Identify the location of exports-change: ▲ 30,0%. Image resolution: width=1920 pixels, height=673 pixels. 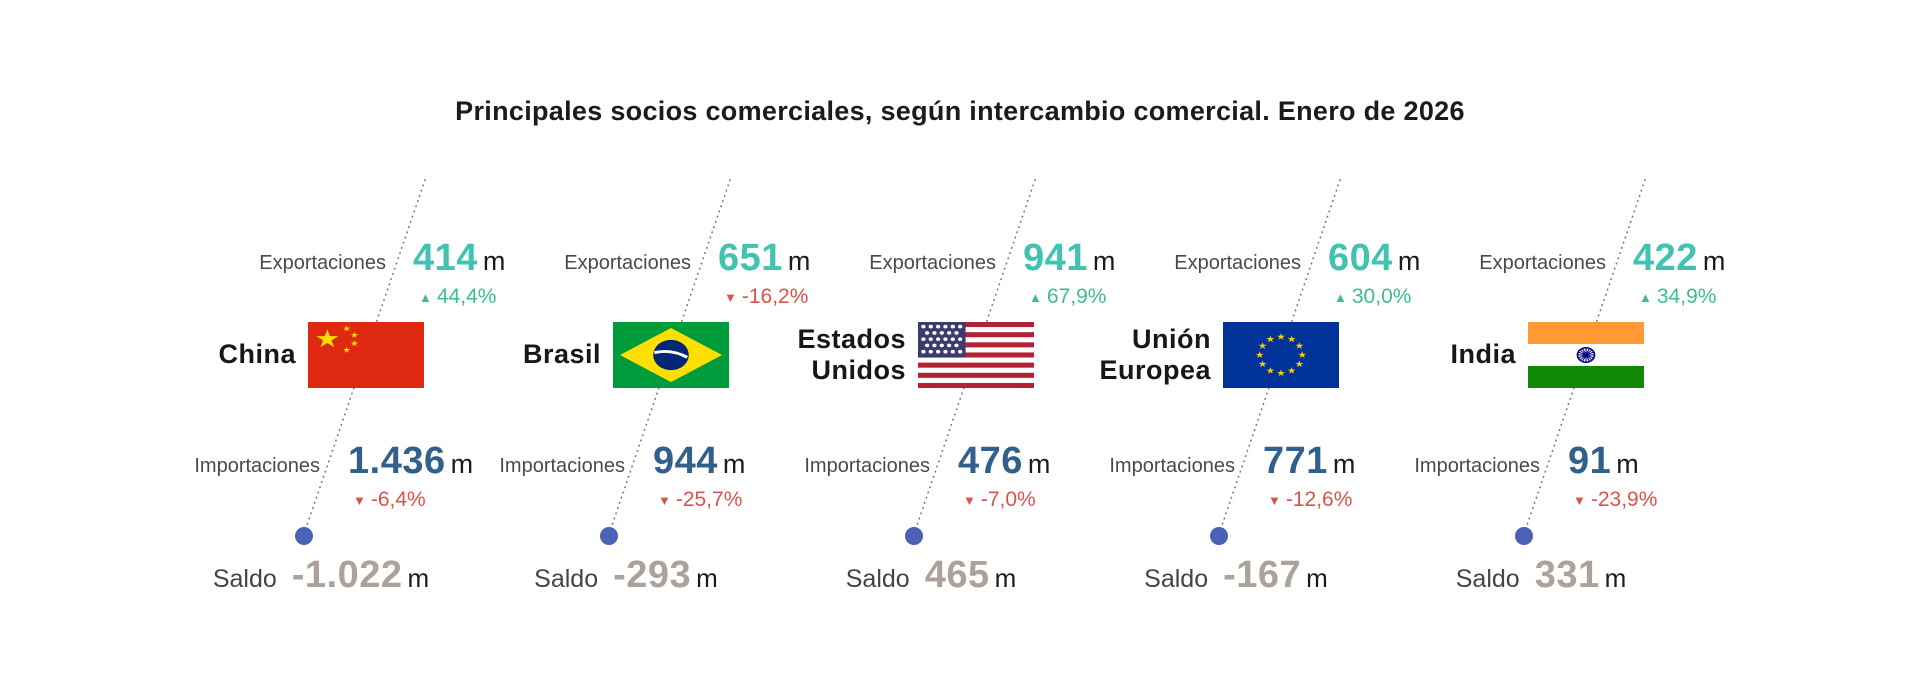
(1372, 297).